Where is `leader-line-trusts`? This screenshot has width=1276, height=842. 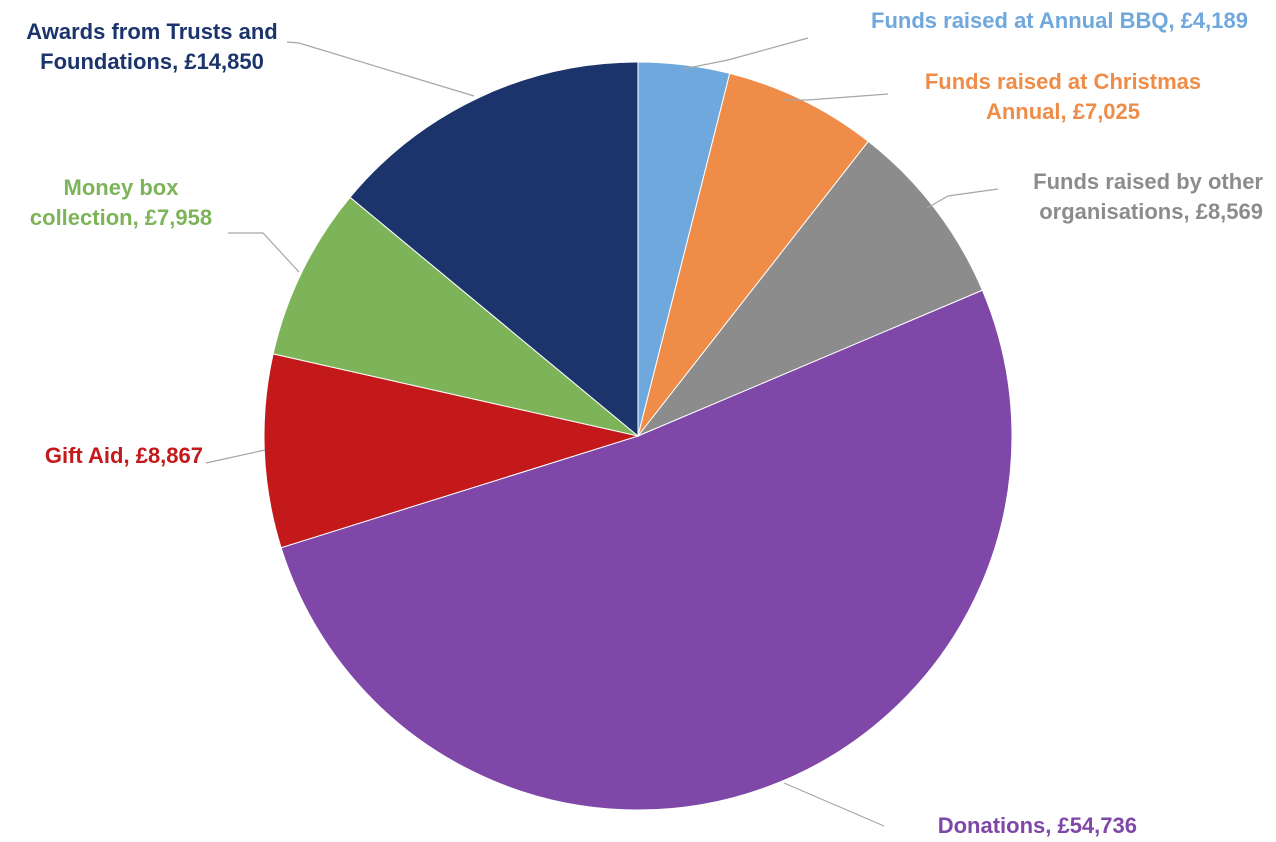
leader-line-trusts is located at coordinates (380, 69).